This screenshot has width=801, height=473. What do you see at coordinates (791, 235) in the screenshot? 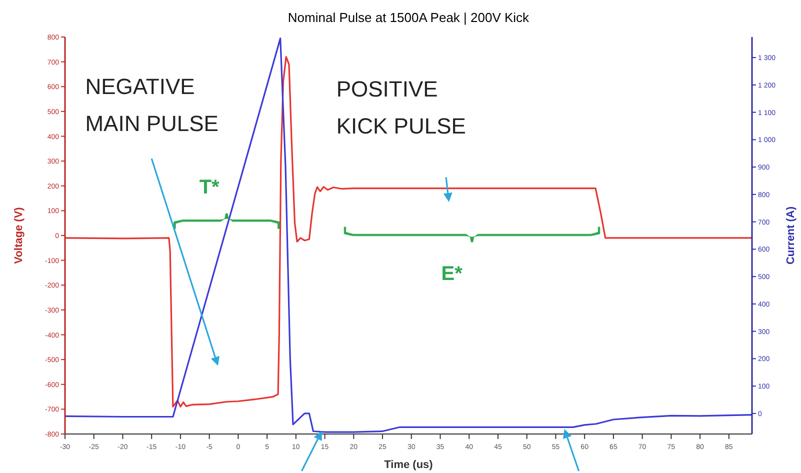
I see `y2-axis-title: Current (A)` at bounding box center [791, 235].